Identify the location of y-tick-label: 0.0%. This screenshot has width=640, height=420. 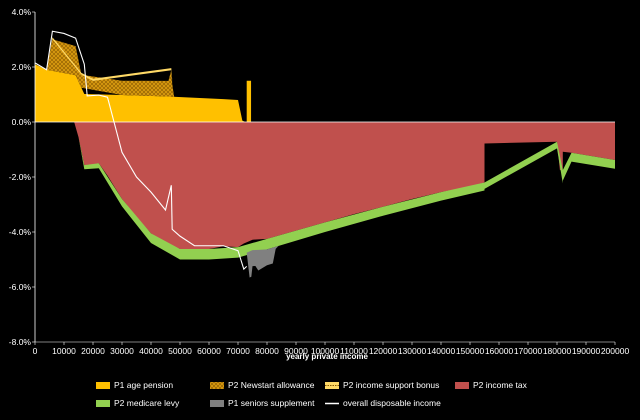
(22, 122).